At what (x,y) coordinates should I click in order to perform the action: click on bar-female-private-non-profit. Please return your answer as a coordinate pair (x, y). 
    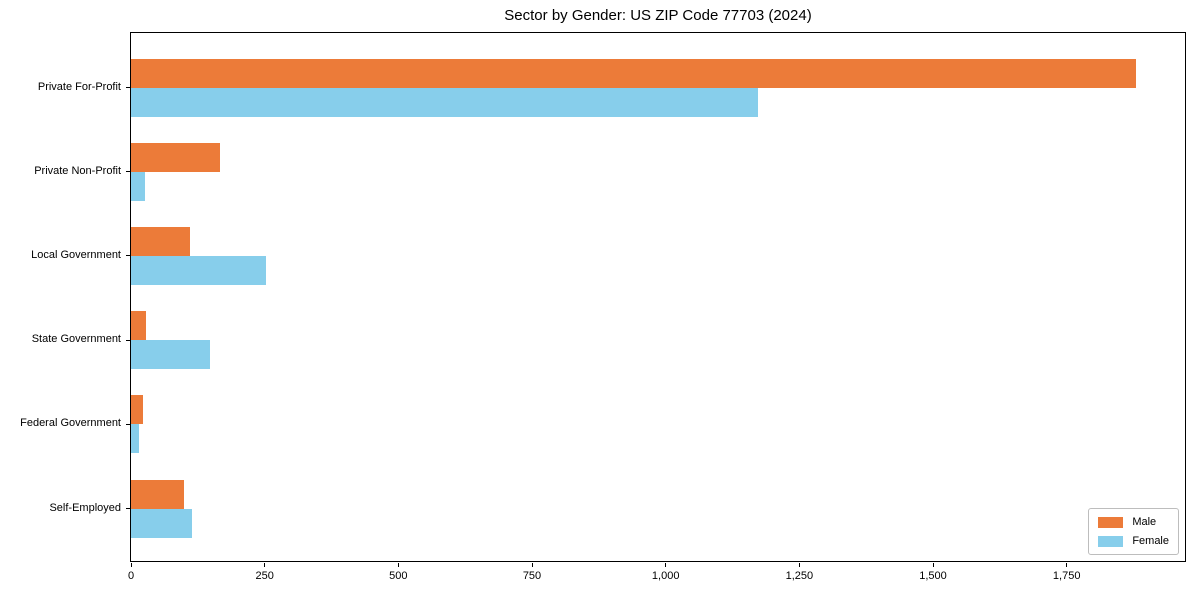
    Looking at the image, I should click on (138, 186).